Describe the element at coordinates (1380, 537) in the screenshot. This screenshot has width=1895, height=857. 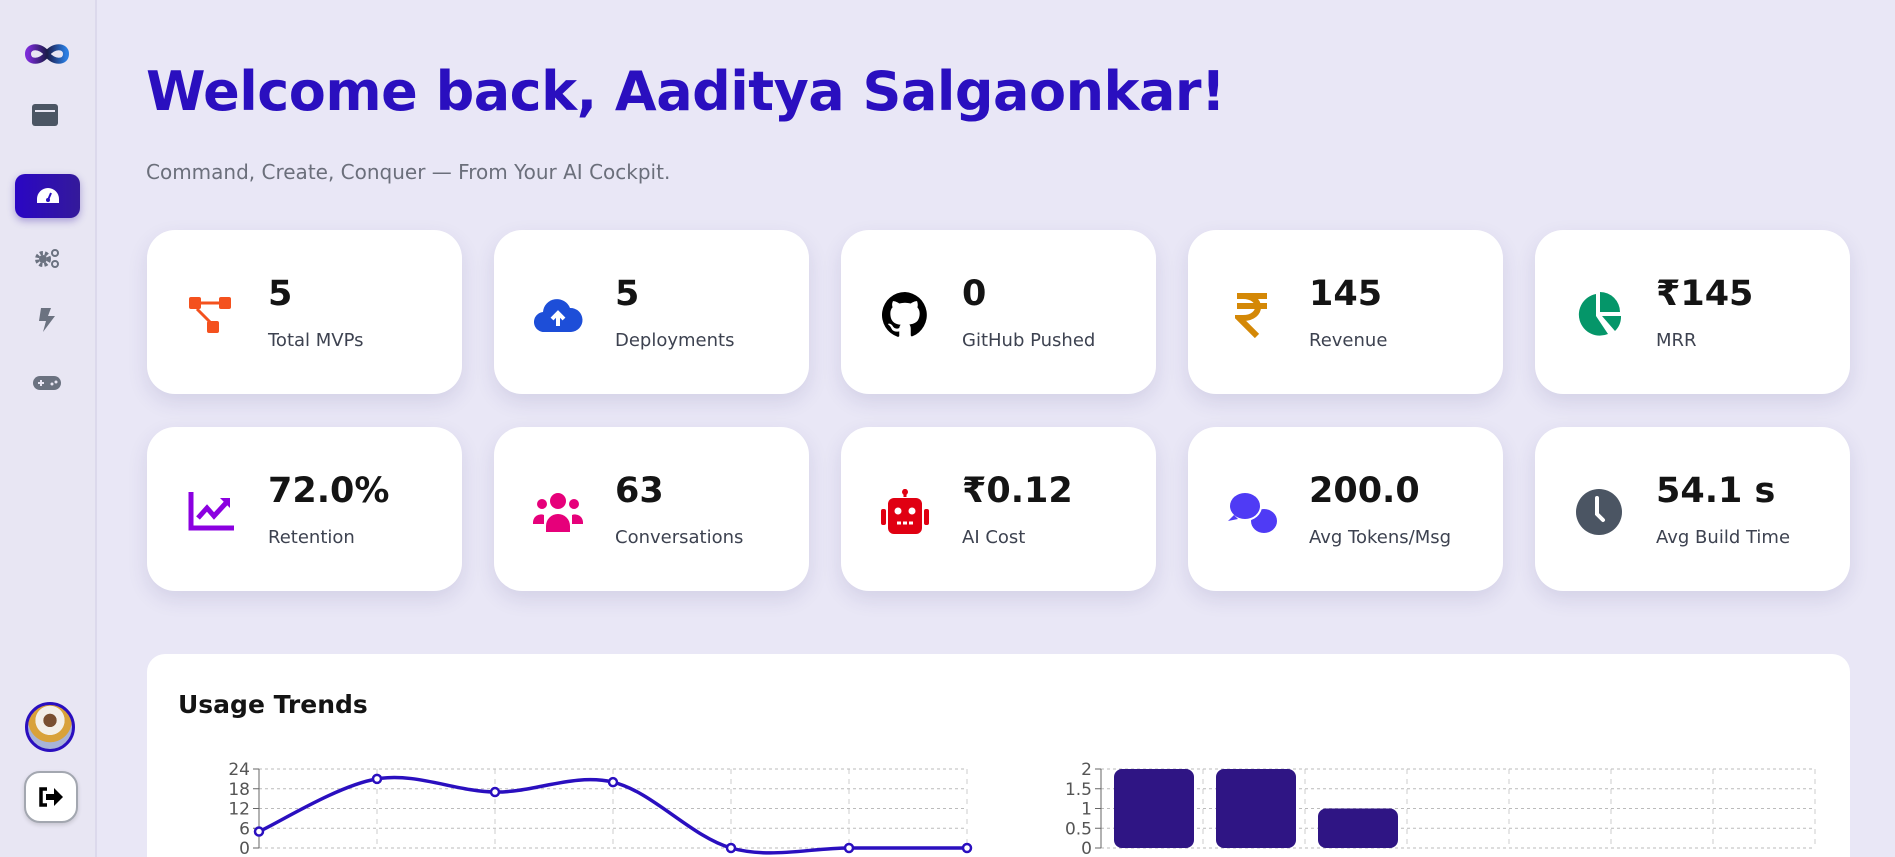
I see `stat-label: Avg Tokens/Msg` at that location.